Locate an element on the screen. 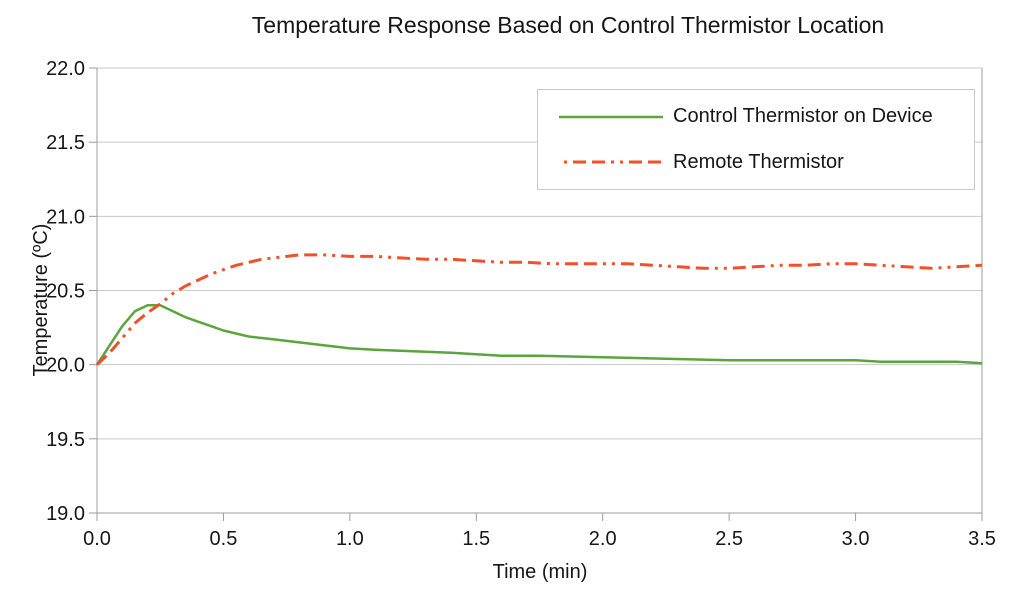  x-tick-label: 2.5 is located at coordinates (729, 539).